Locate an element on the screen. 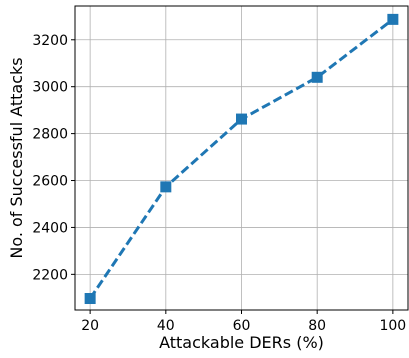  y-axis-ticks: 2200 2400 2600 2800 3000 3200 is located at coordinates (53, 158).